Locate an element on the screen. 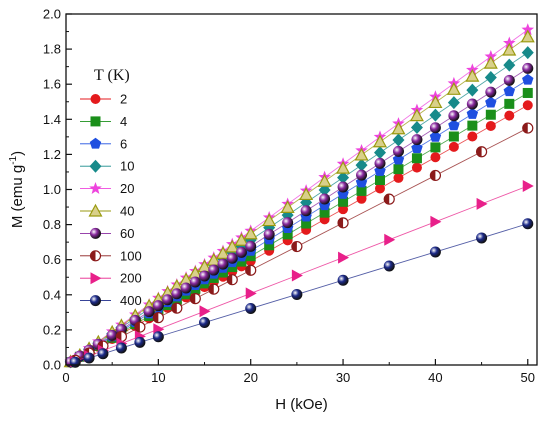 This screenshot has height=426, width=550. y-axis-label: M (emu g-1) is located at coordinates (17, 189).